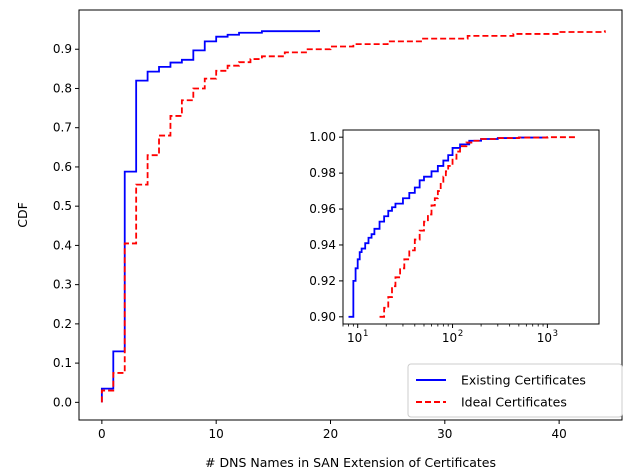 This screenshot has height=474, width=634. Describe the element at coordinates (322, 137) in the screenshot. I see `inset-y-tick-label: 1.00` at that location.